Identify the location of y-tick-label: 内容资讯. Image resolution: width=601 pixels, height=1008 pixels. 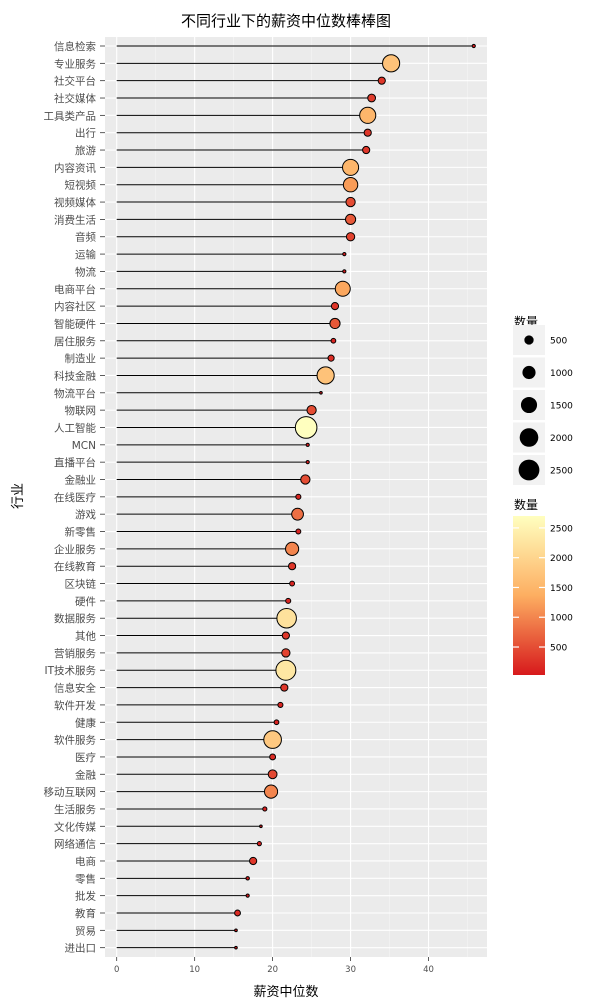
(75, 167).